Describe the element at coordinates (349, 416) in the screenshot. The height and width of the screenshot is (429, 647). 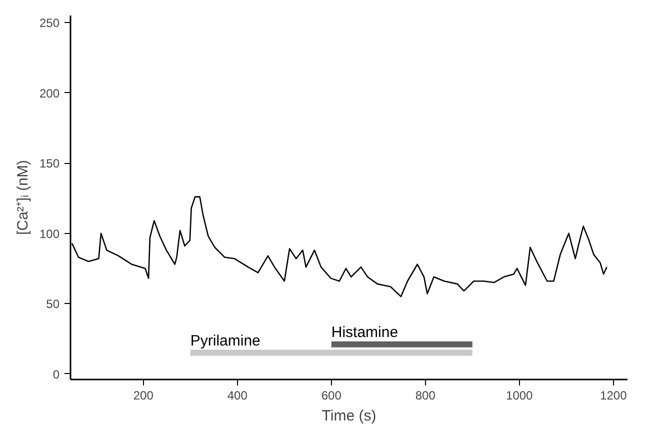
I see `x-axis-title: Time (s)` at that location.